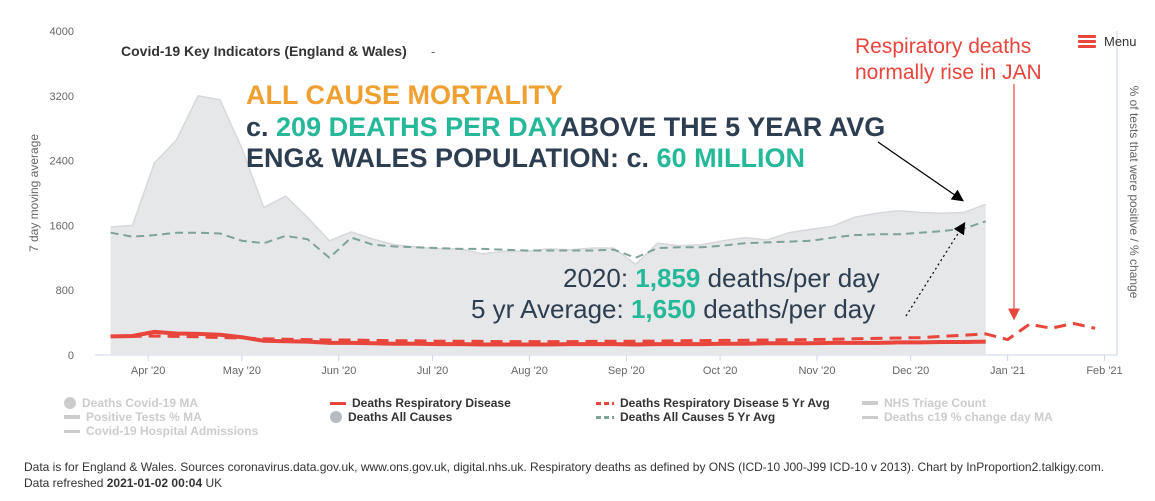  Describe the element at coordinates (433, 51) in the screenshot. I see `chart-title-suffix: -` at that location.